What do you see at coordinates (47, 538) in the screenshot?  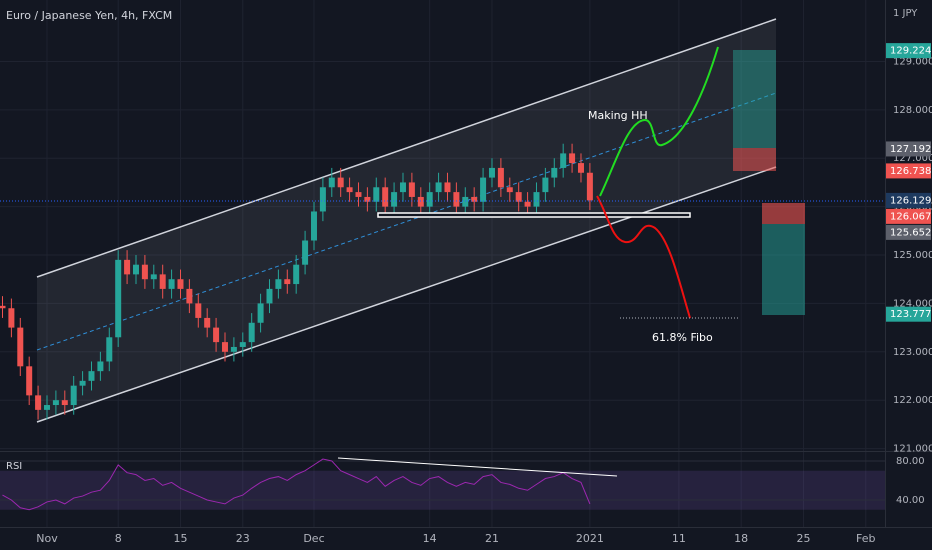 I see `x-tick-label: Nov` at bounding box center [47, 538].